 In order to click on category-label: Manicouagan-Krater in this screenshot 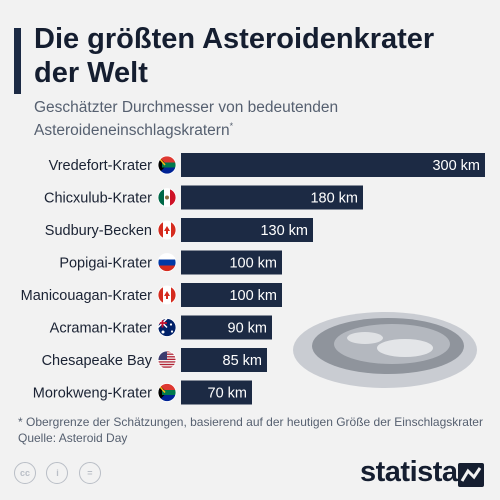, I will do `click(87, 296)`.